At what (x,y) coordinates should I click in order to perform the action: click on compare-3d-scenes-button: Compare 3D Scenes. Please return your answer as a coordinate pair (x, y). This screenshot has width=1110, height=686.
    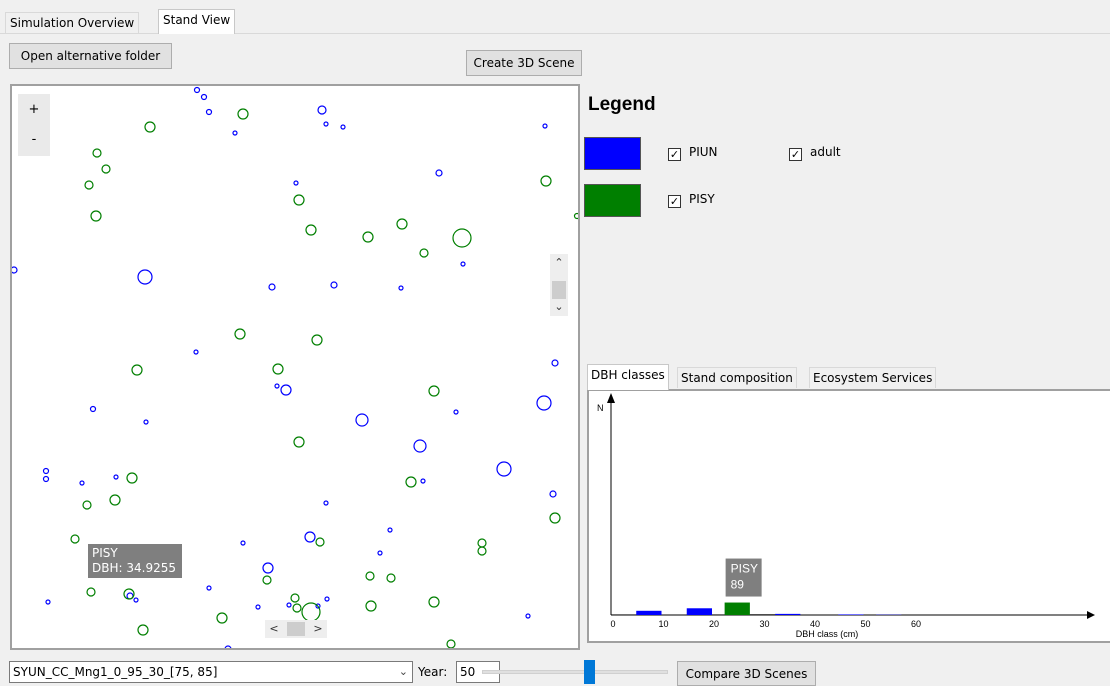
    Looking at the image, I should click on (746, 673).